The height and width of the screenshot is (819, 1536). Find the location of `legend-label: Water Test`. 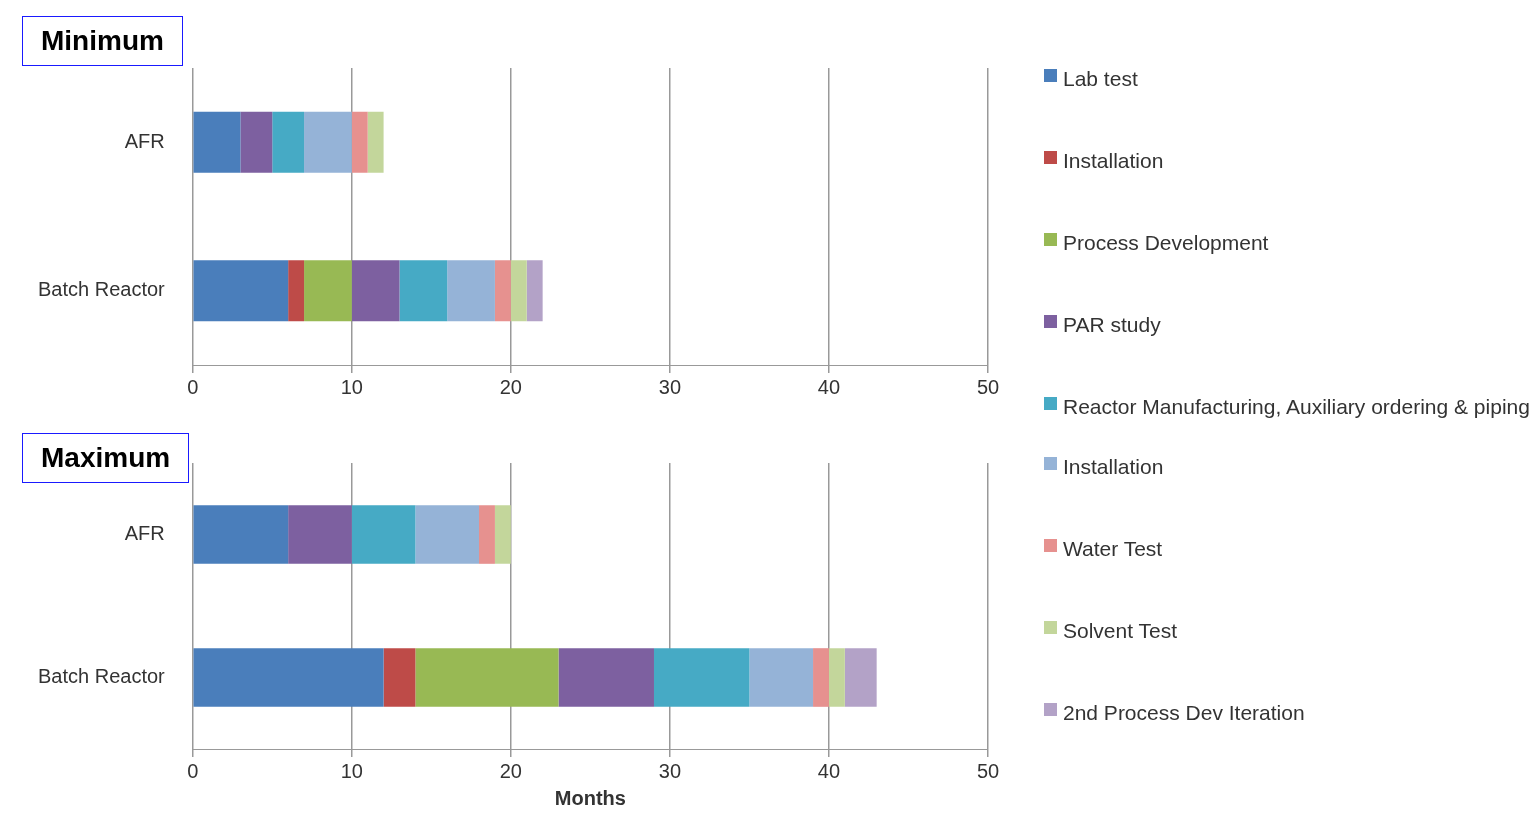

legend-label: Water Test is located at coordinates (1113, 549).